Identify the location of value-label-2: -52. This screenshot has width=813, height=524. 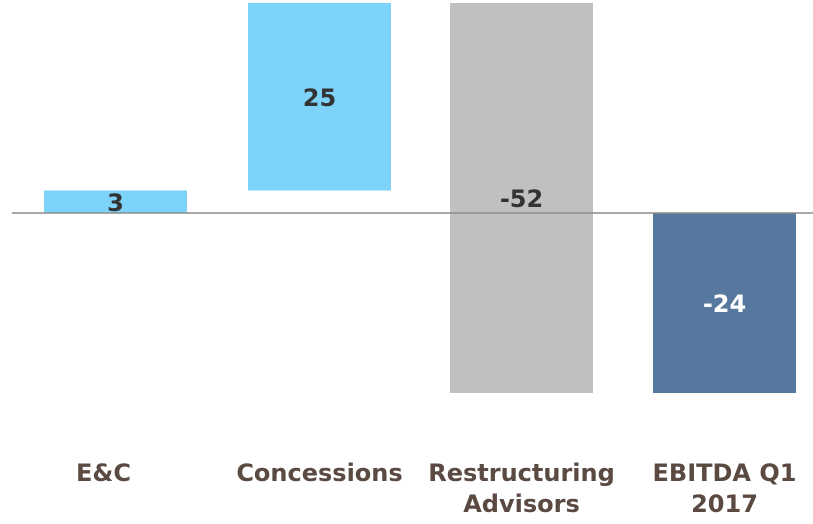
(521, 199).